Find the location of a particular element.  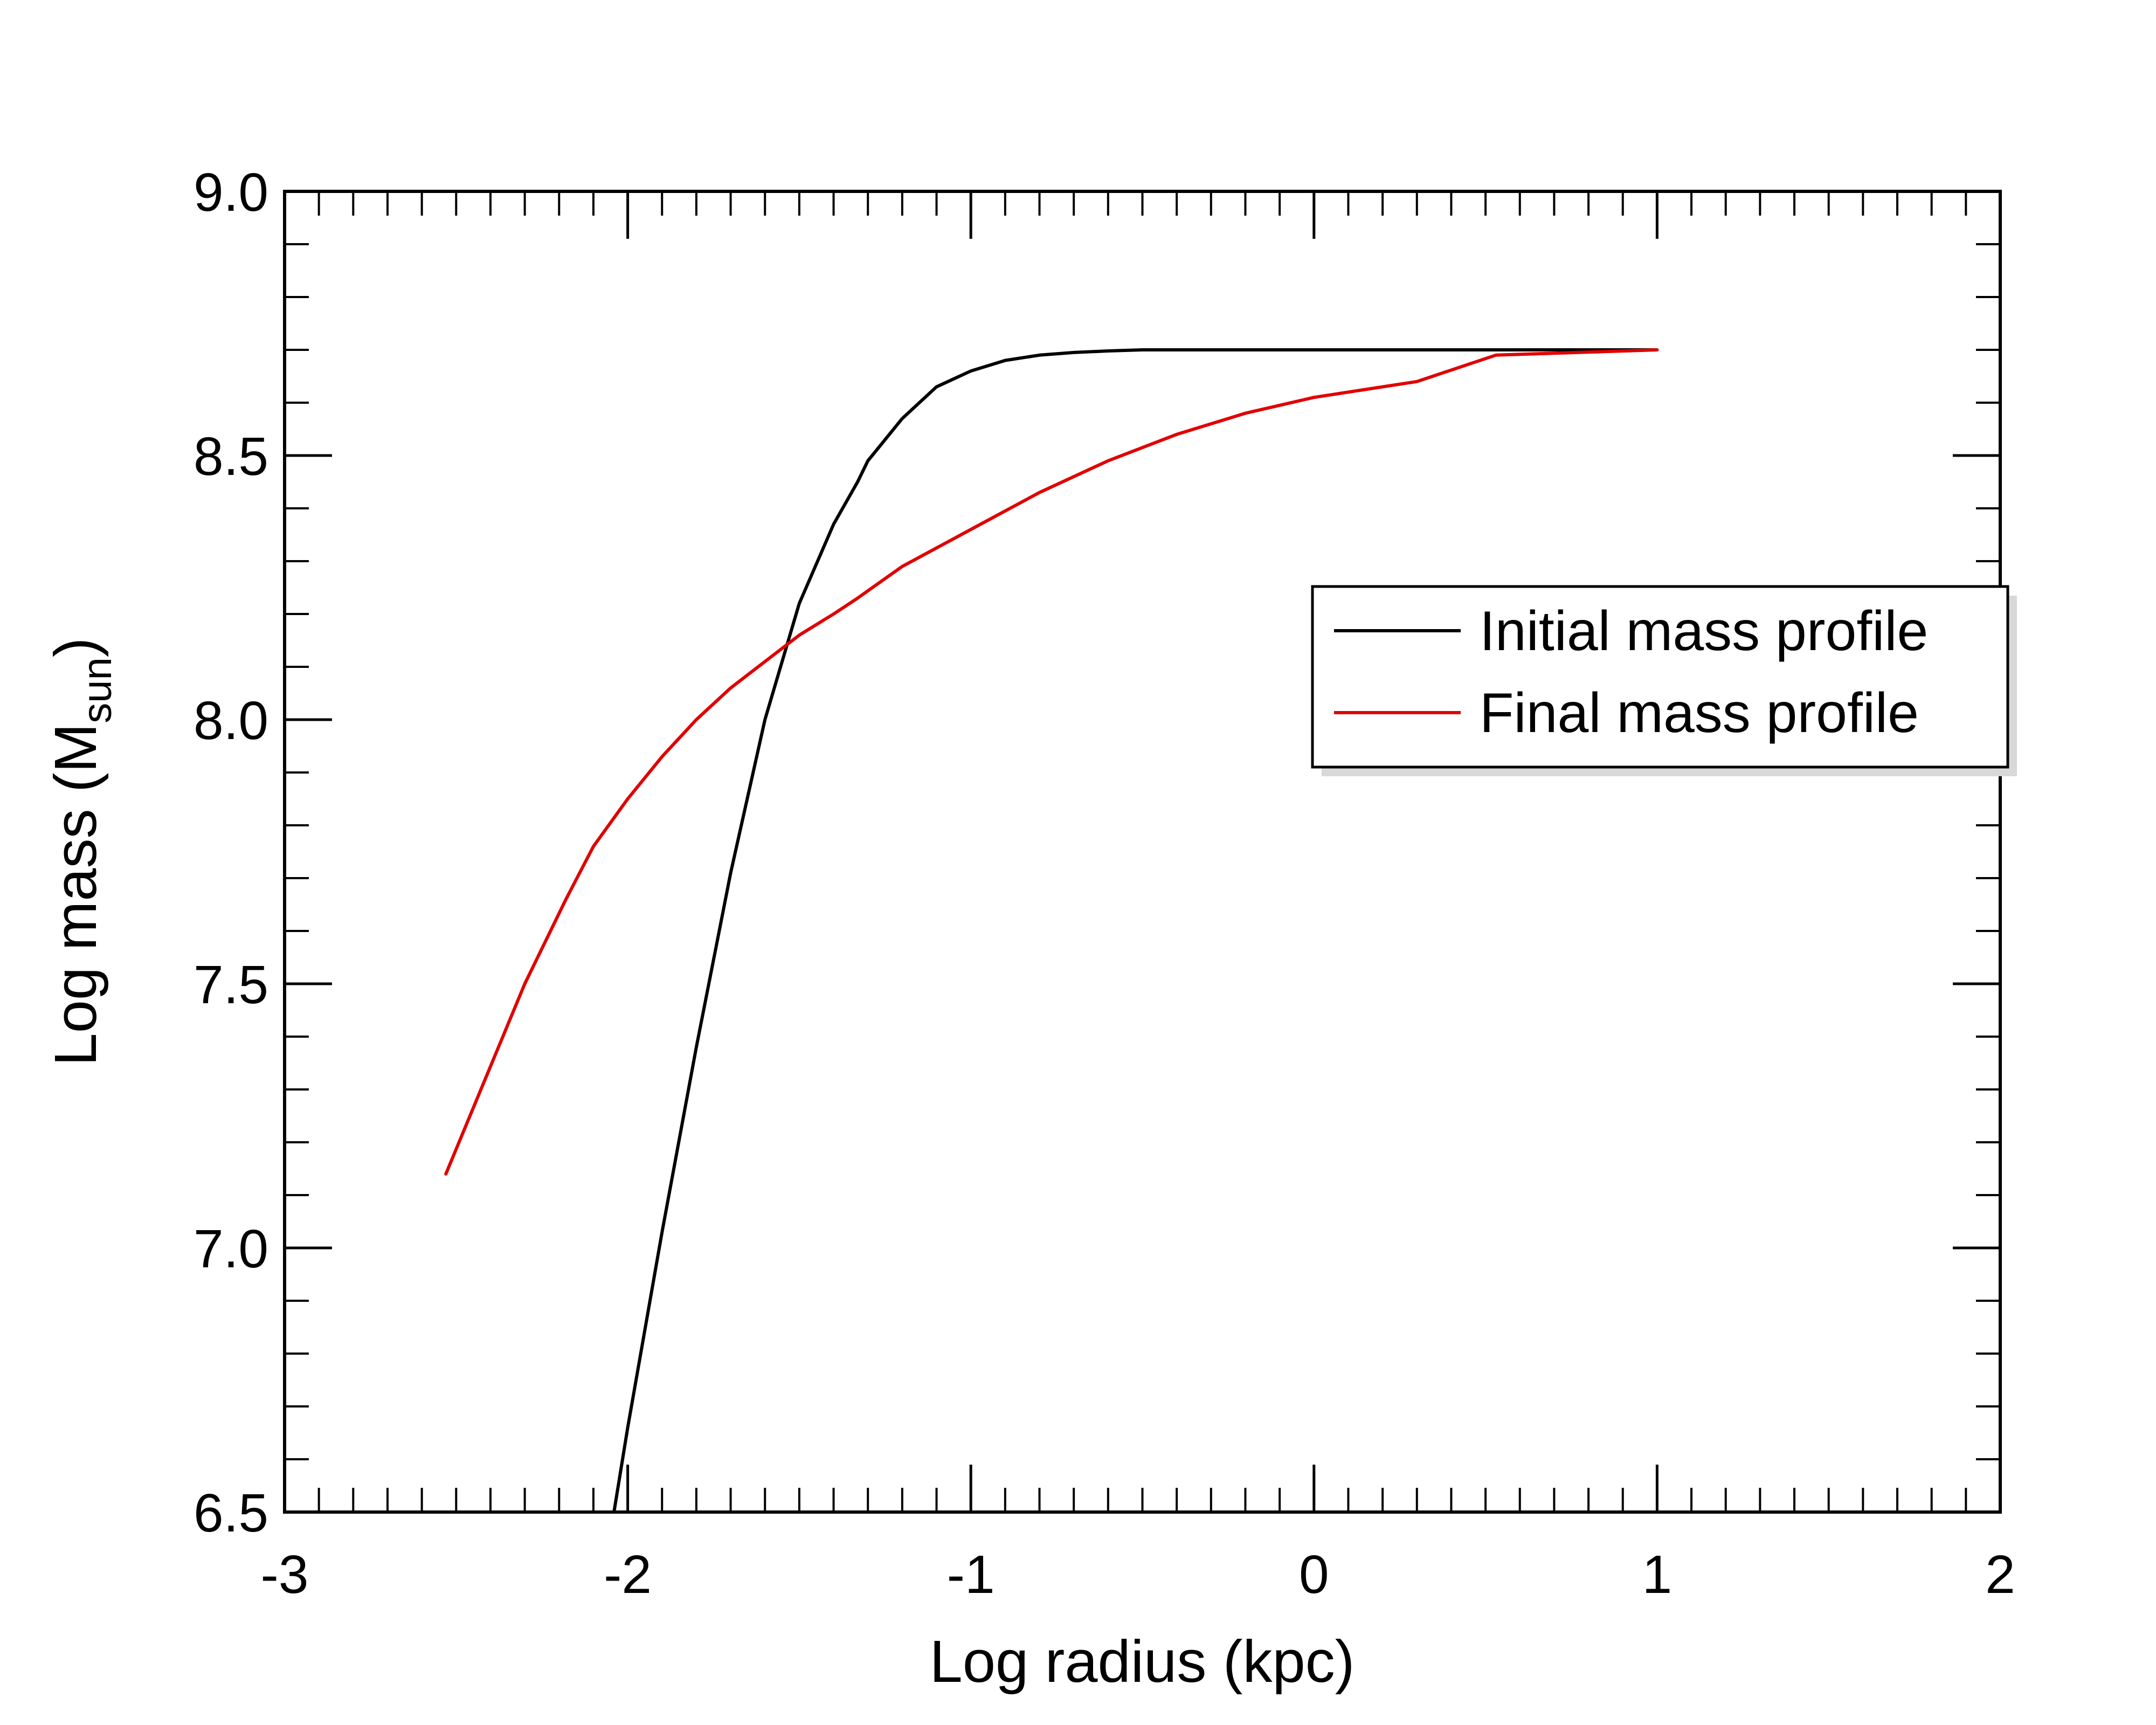

legend: Initial mass profile Final mass profile is located at coordinates (1664, 680).